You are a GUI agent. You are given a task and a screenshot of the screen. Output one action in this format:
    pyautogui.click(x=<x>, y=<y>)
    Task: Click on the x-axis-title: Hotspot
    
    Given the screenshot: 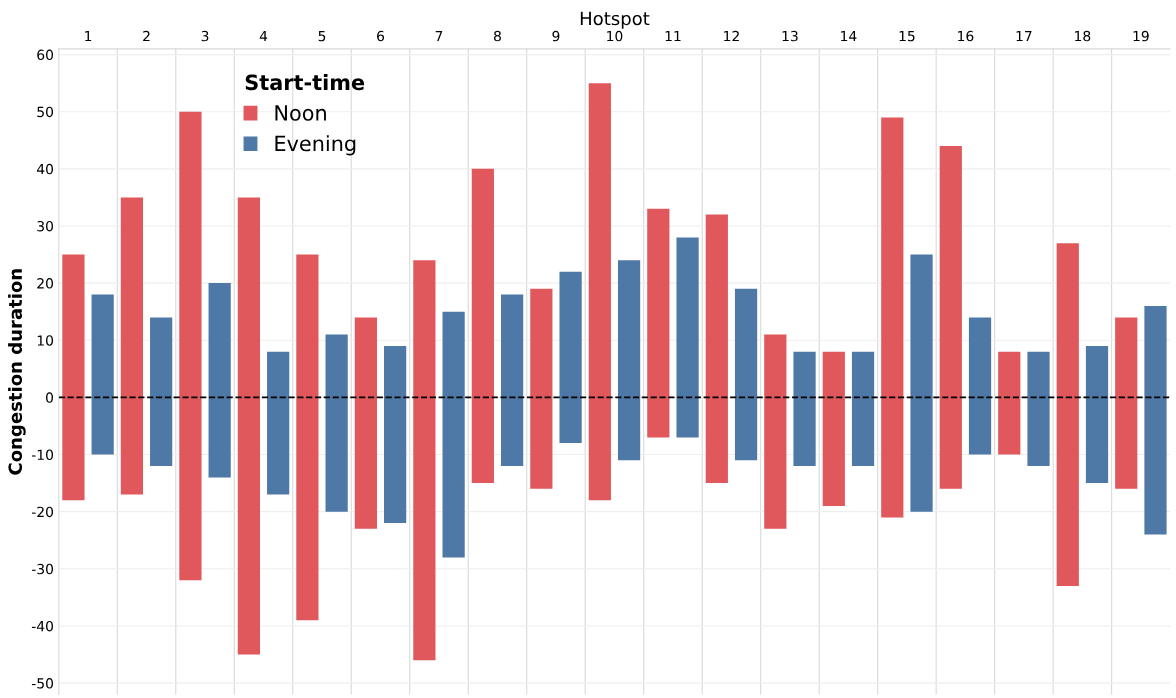 What is the action you would take?
    pyautogui.click(x=615, y=20)
    